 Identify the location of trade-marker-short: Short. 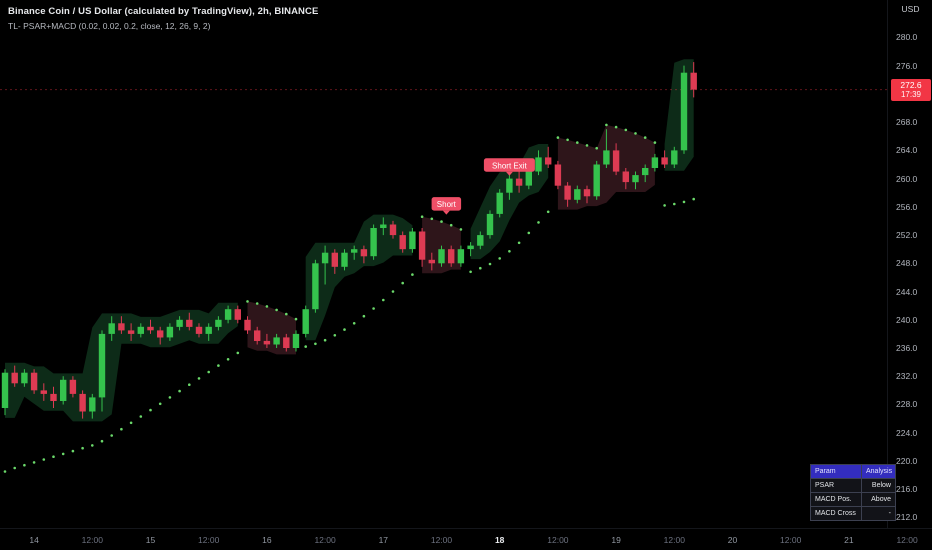
(446, 206).